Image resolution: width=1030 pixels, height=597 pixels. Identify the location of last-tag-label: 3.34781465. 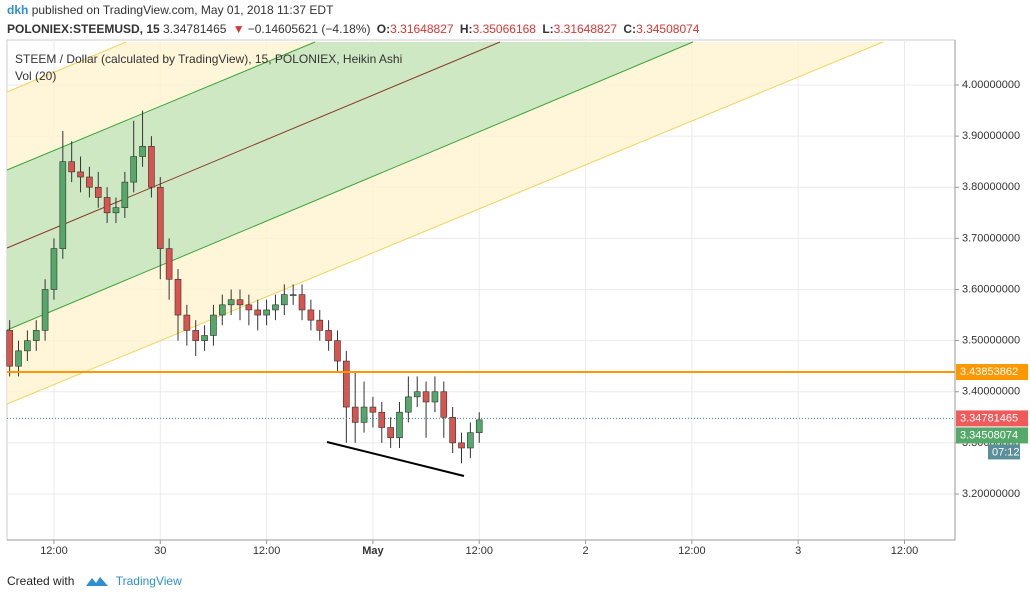
(989, 418).